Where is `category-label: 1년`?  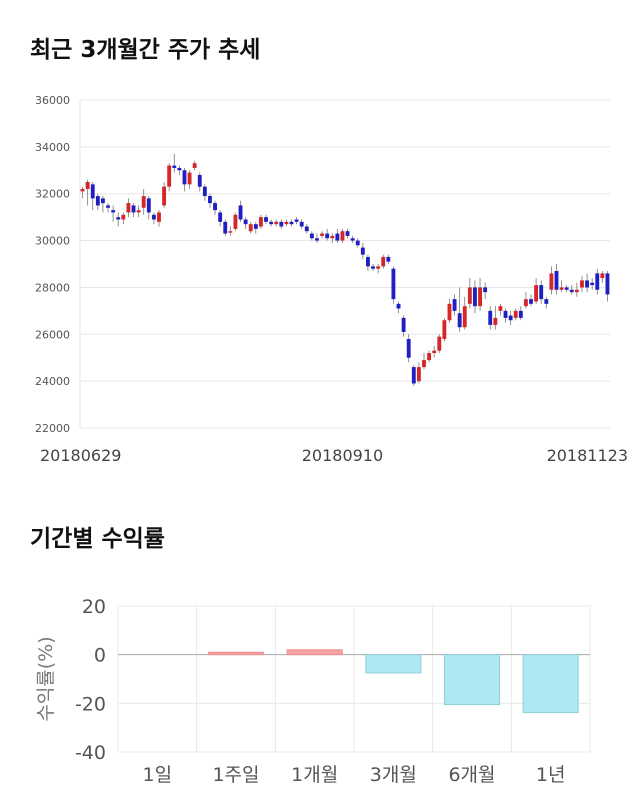 category-label: 1년 is located at coordinates (551, 775).